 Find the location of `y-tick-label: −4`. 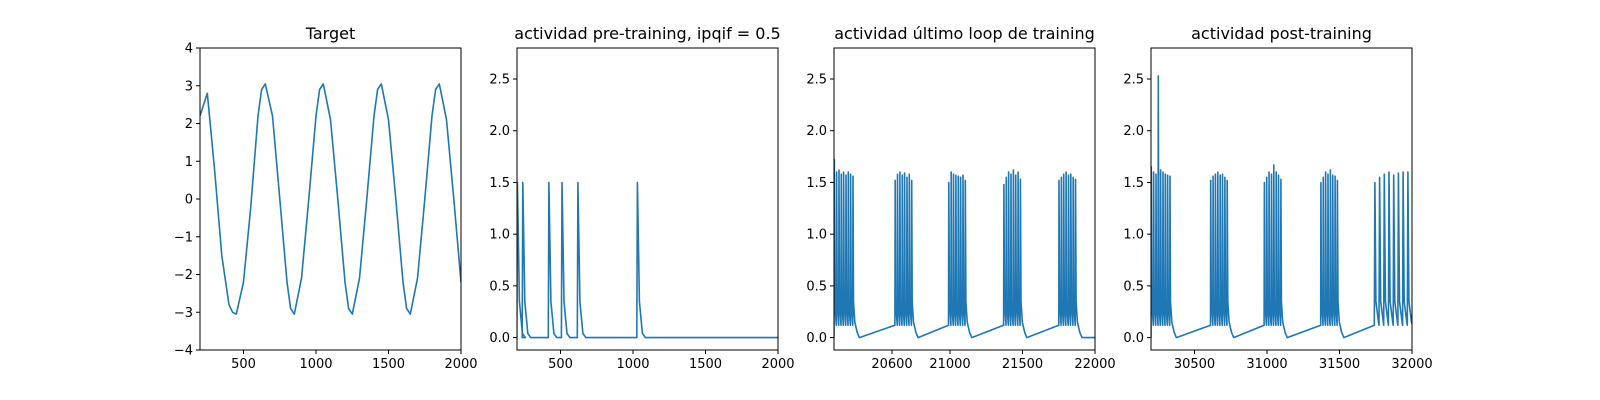

y-tick-label: −4 is located at coordinates (183, 351).